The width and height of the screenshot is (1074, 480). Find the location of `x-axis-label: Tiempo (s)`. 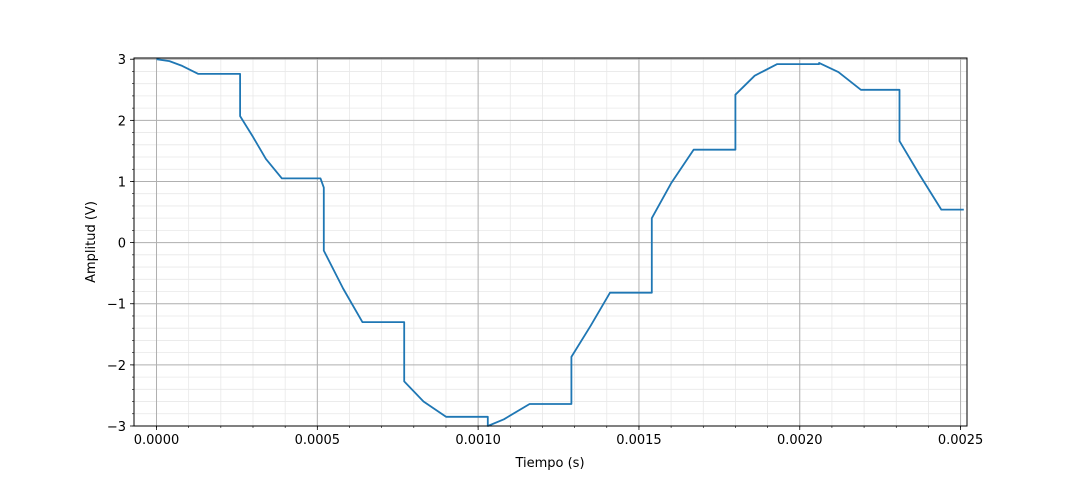

x-axis-label: Tiempo (s) is located at coordinates (549, 463).